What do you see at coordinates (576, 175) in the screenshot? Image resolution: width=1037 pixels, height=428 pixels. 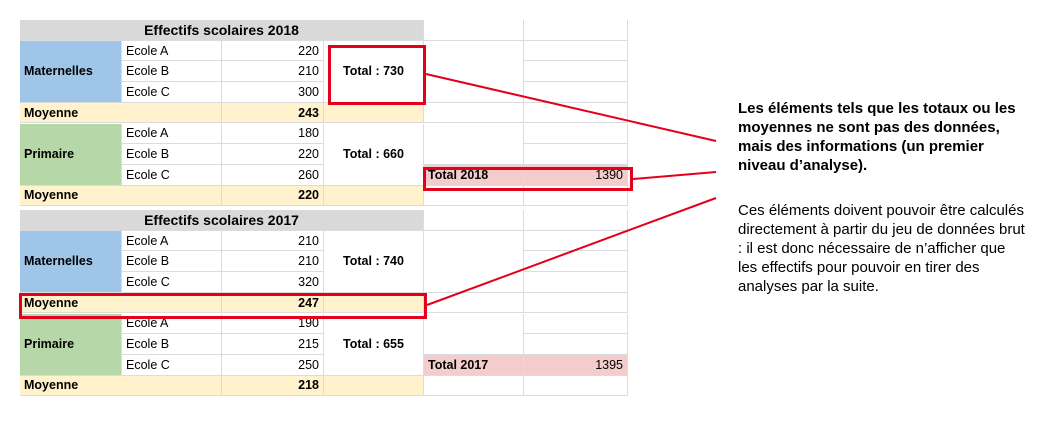 I see `year-total-value: 1390` at bounding box center [576, 175].